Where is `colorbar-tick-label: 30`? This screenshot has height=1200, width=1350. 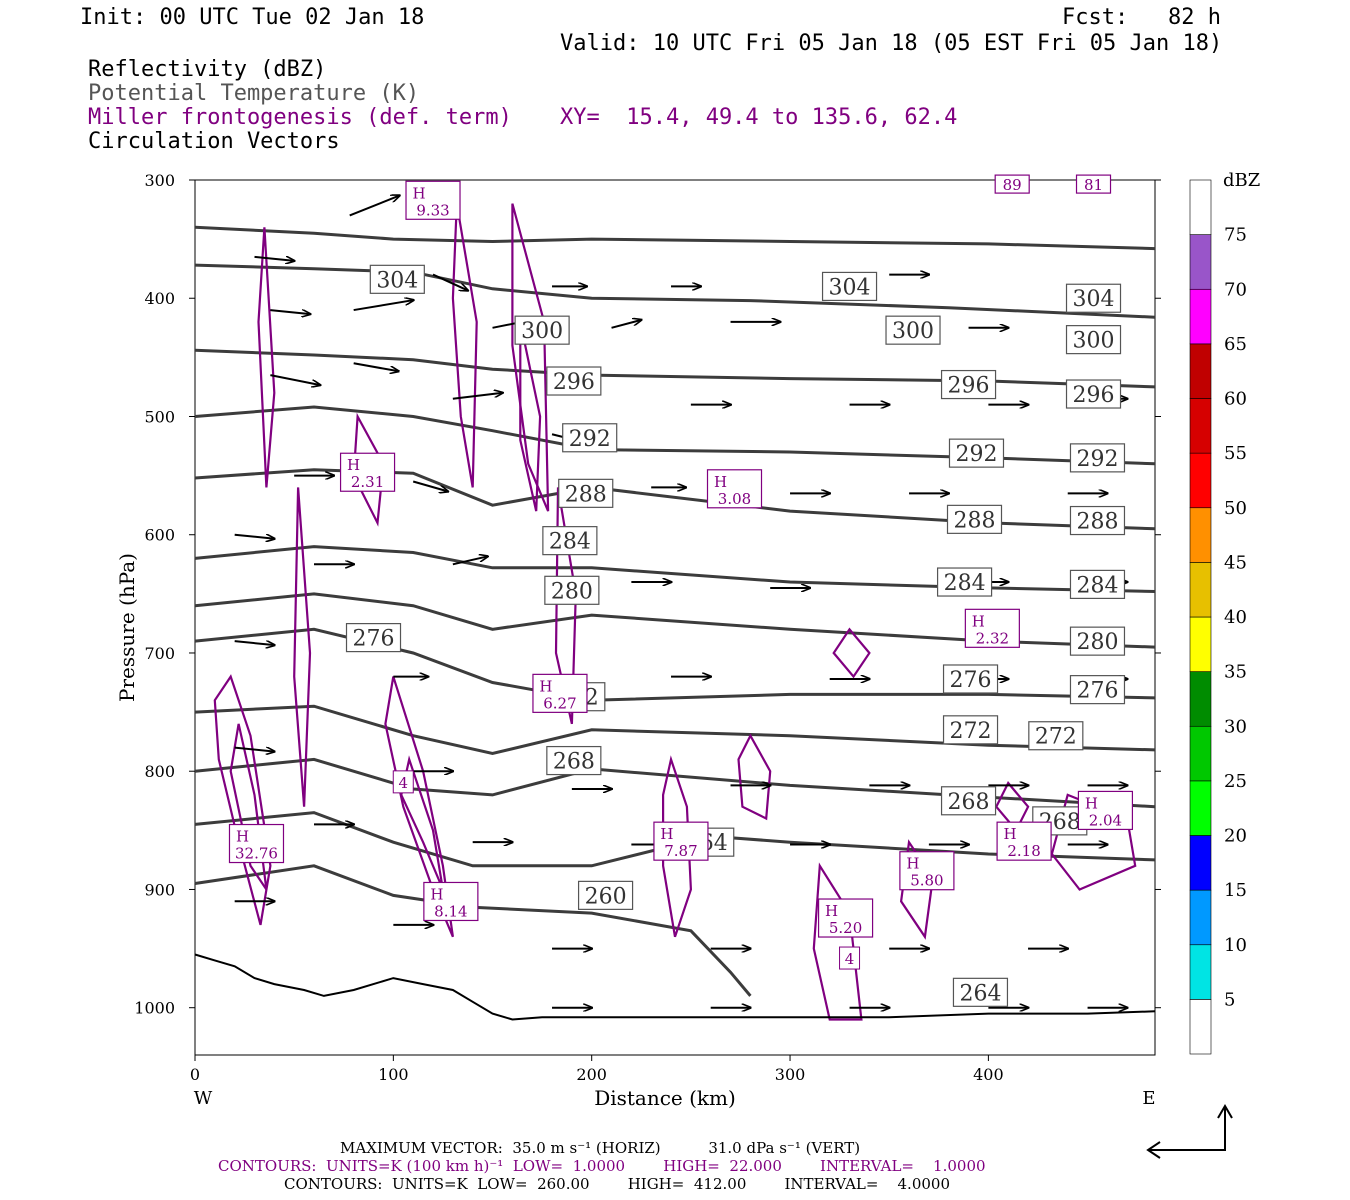 colorbar-tick-label: 30 is located at coordinates (1235, 726).